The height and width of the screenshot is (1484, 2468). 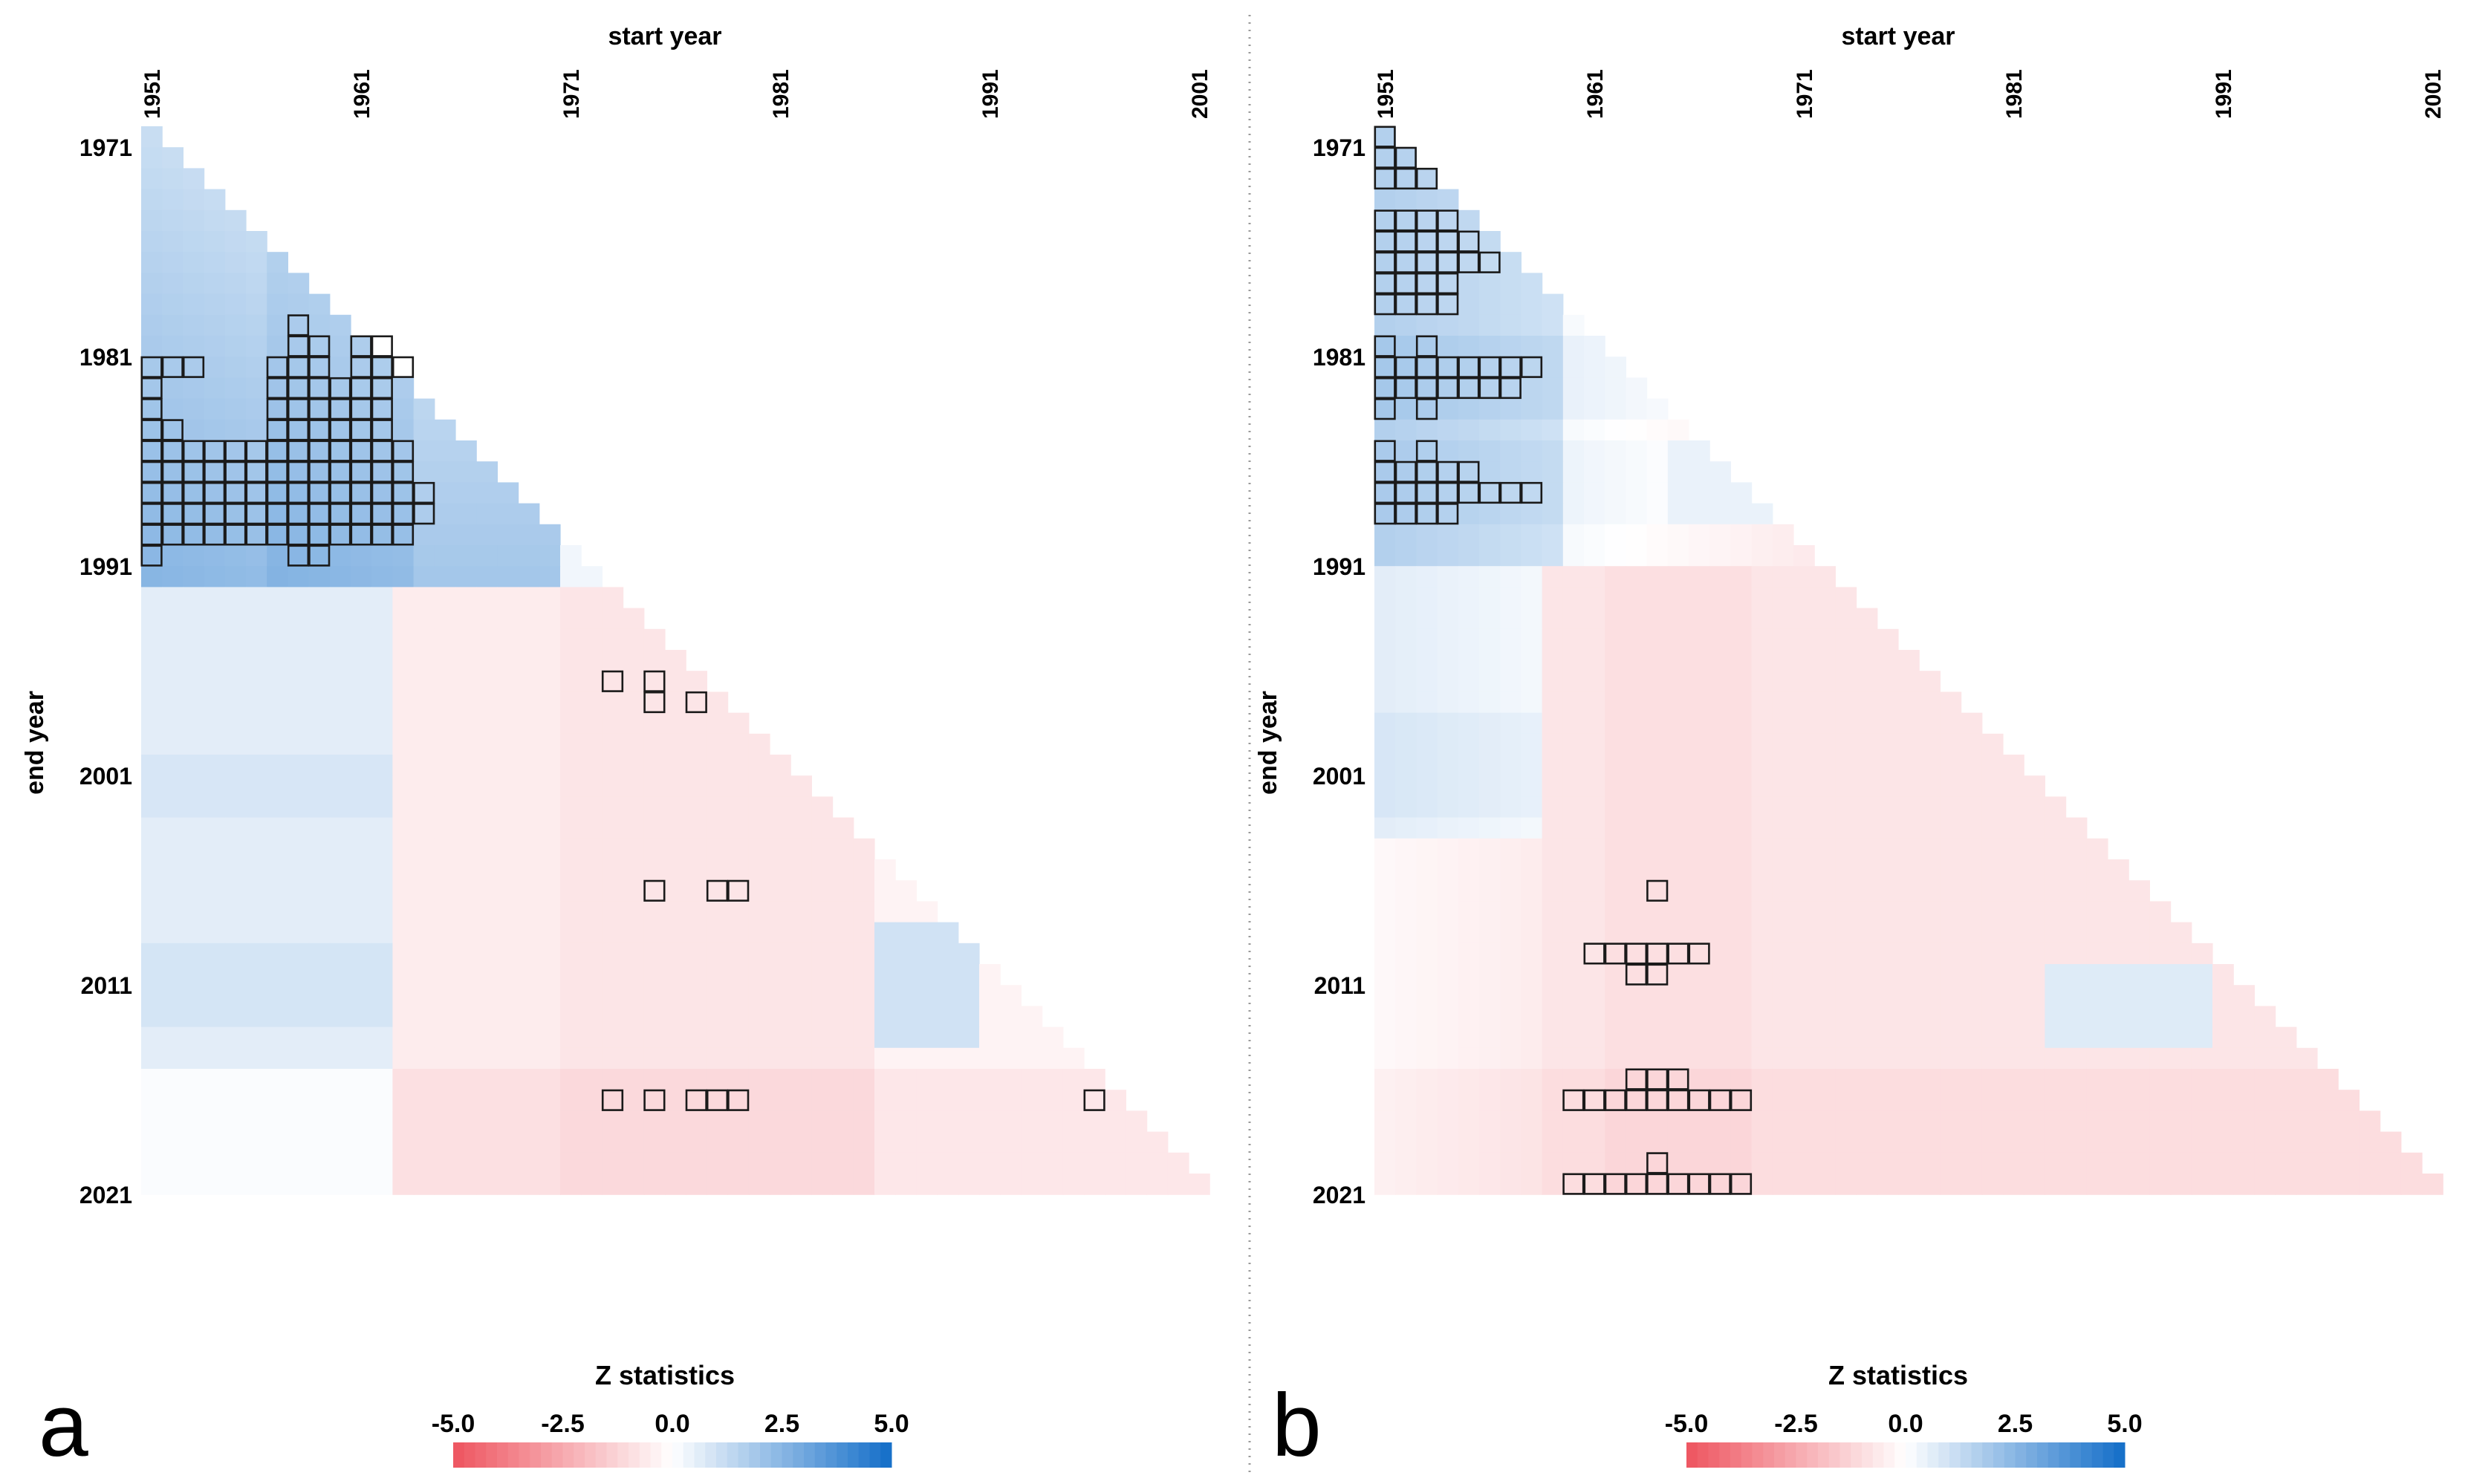 What do you see at coordinates (106, 777) in the screenshot?
I see `y-tick-label: 2001` at bounding box center [106, 777].